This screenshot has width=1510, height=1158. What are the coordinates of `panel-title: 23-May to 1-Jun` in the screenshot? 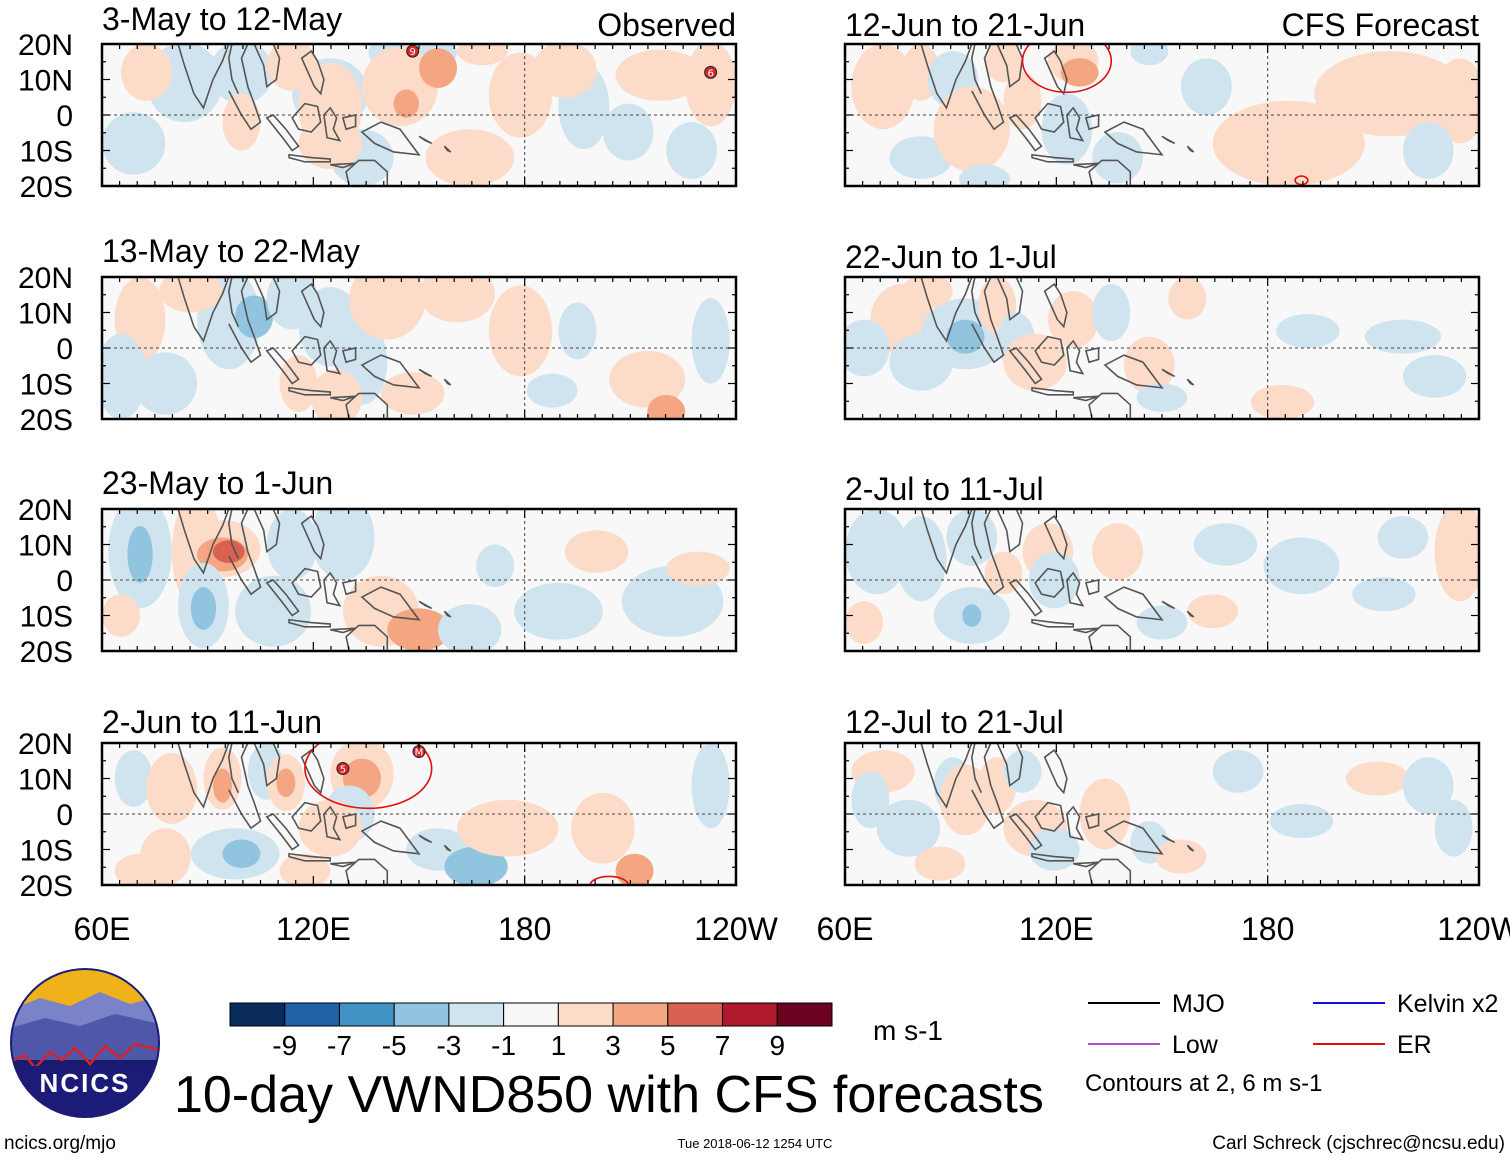 It's located at (217, 483).